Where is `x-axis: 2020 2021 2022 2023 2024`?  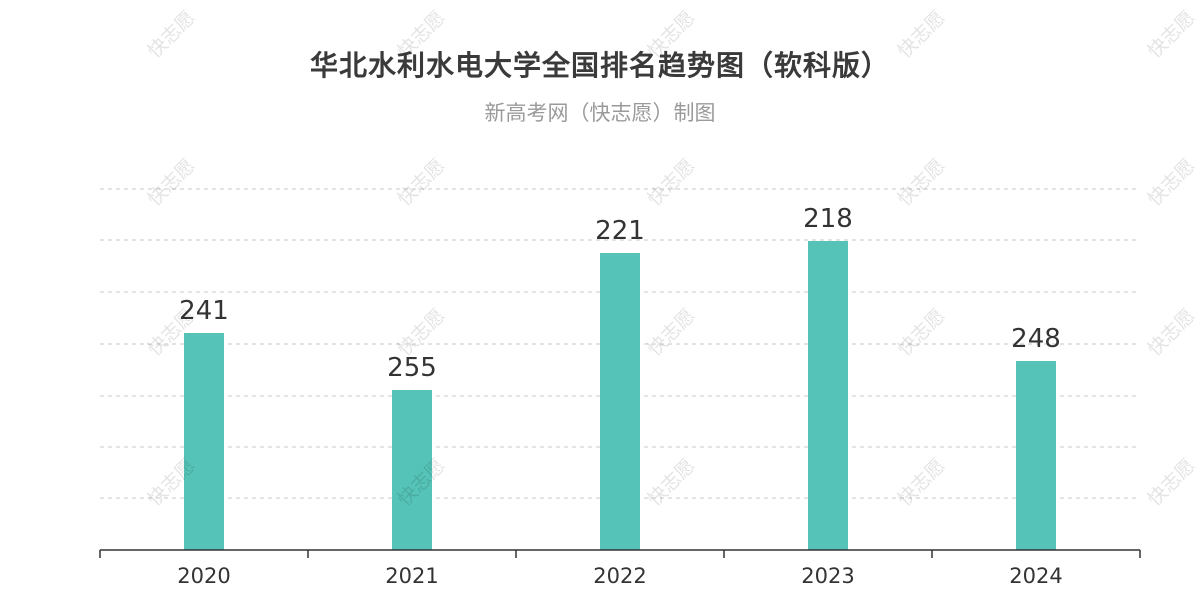 x-axis: 2020 2021 2022 2023 2024 is located at coordinates (620, 568).